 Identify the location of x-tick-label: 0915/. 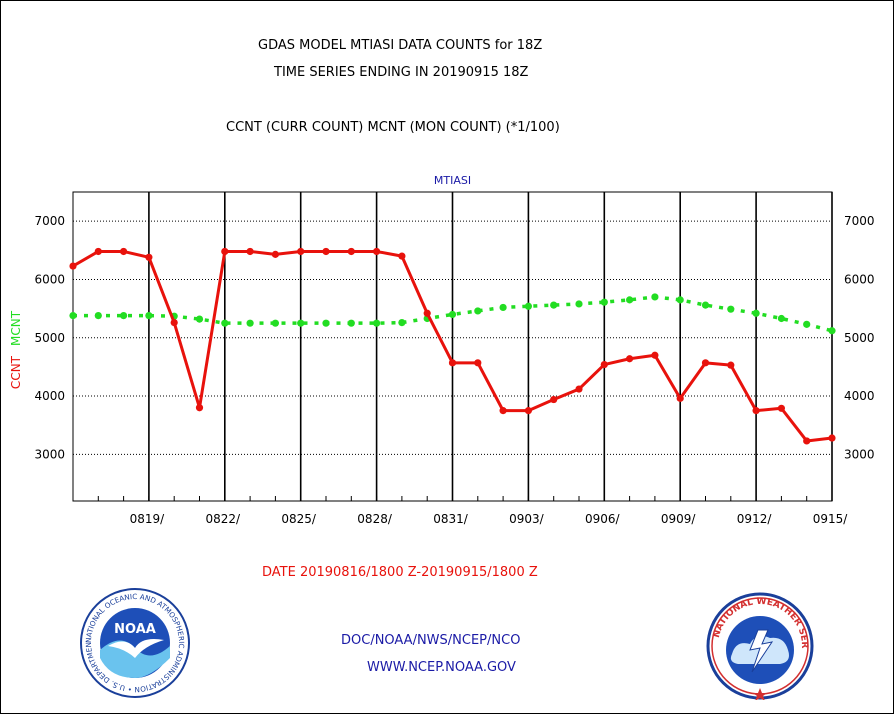
(831, 519).